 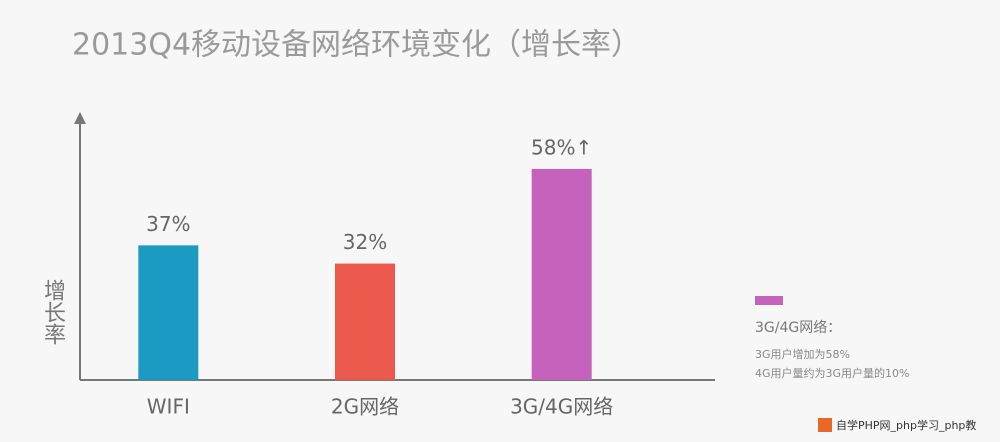 What do you see at coordinates (80, 118) in the screenshot?
I see `axis-arrow` at bounding box center [80, 118].